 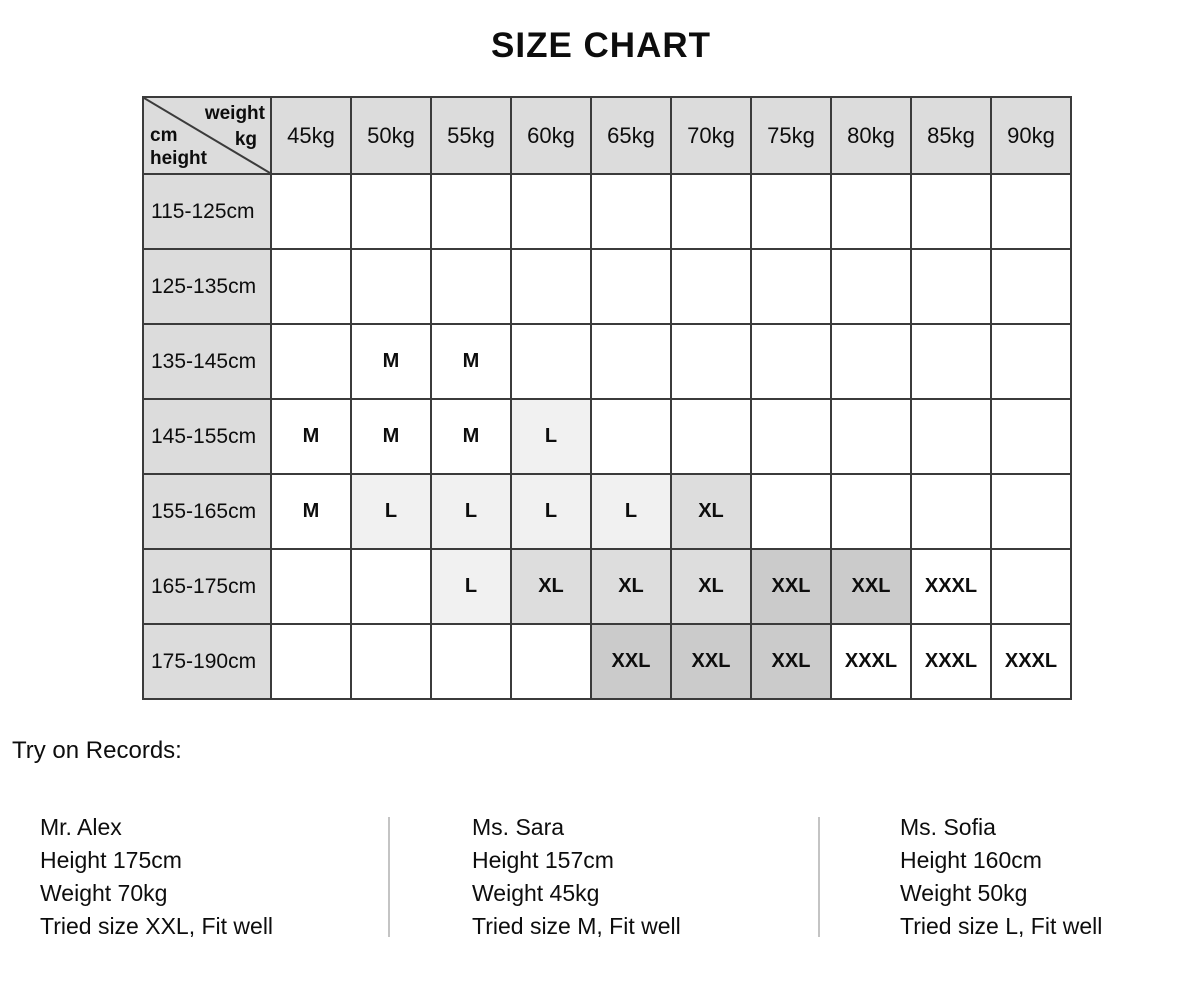 I want to click on table-row: 175-190cm XXL XXL XXL XXXL XXXL XXXL, so click(x=607, y=661).